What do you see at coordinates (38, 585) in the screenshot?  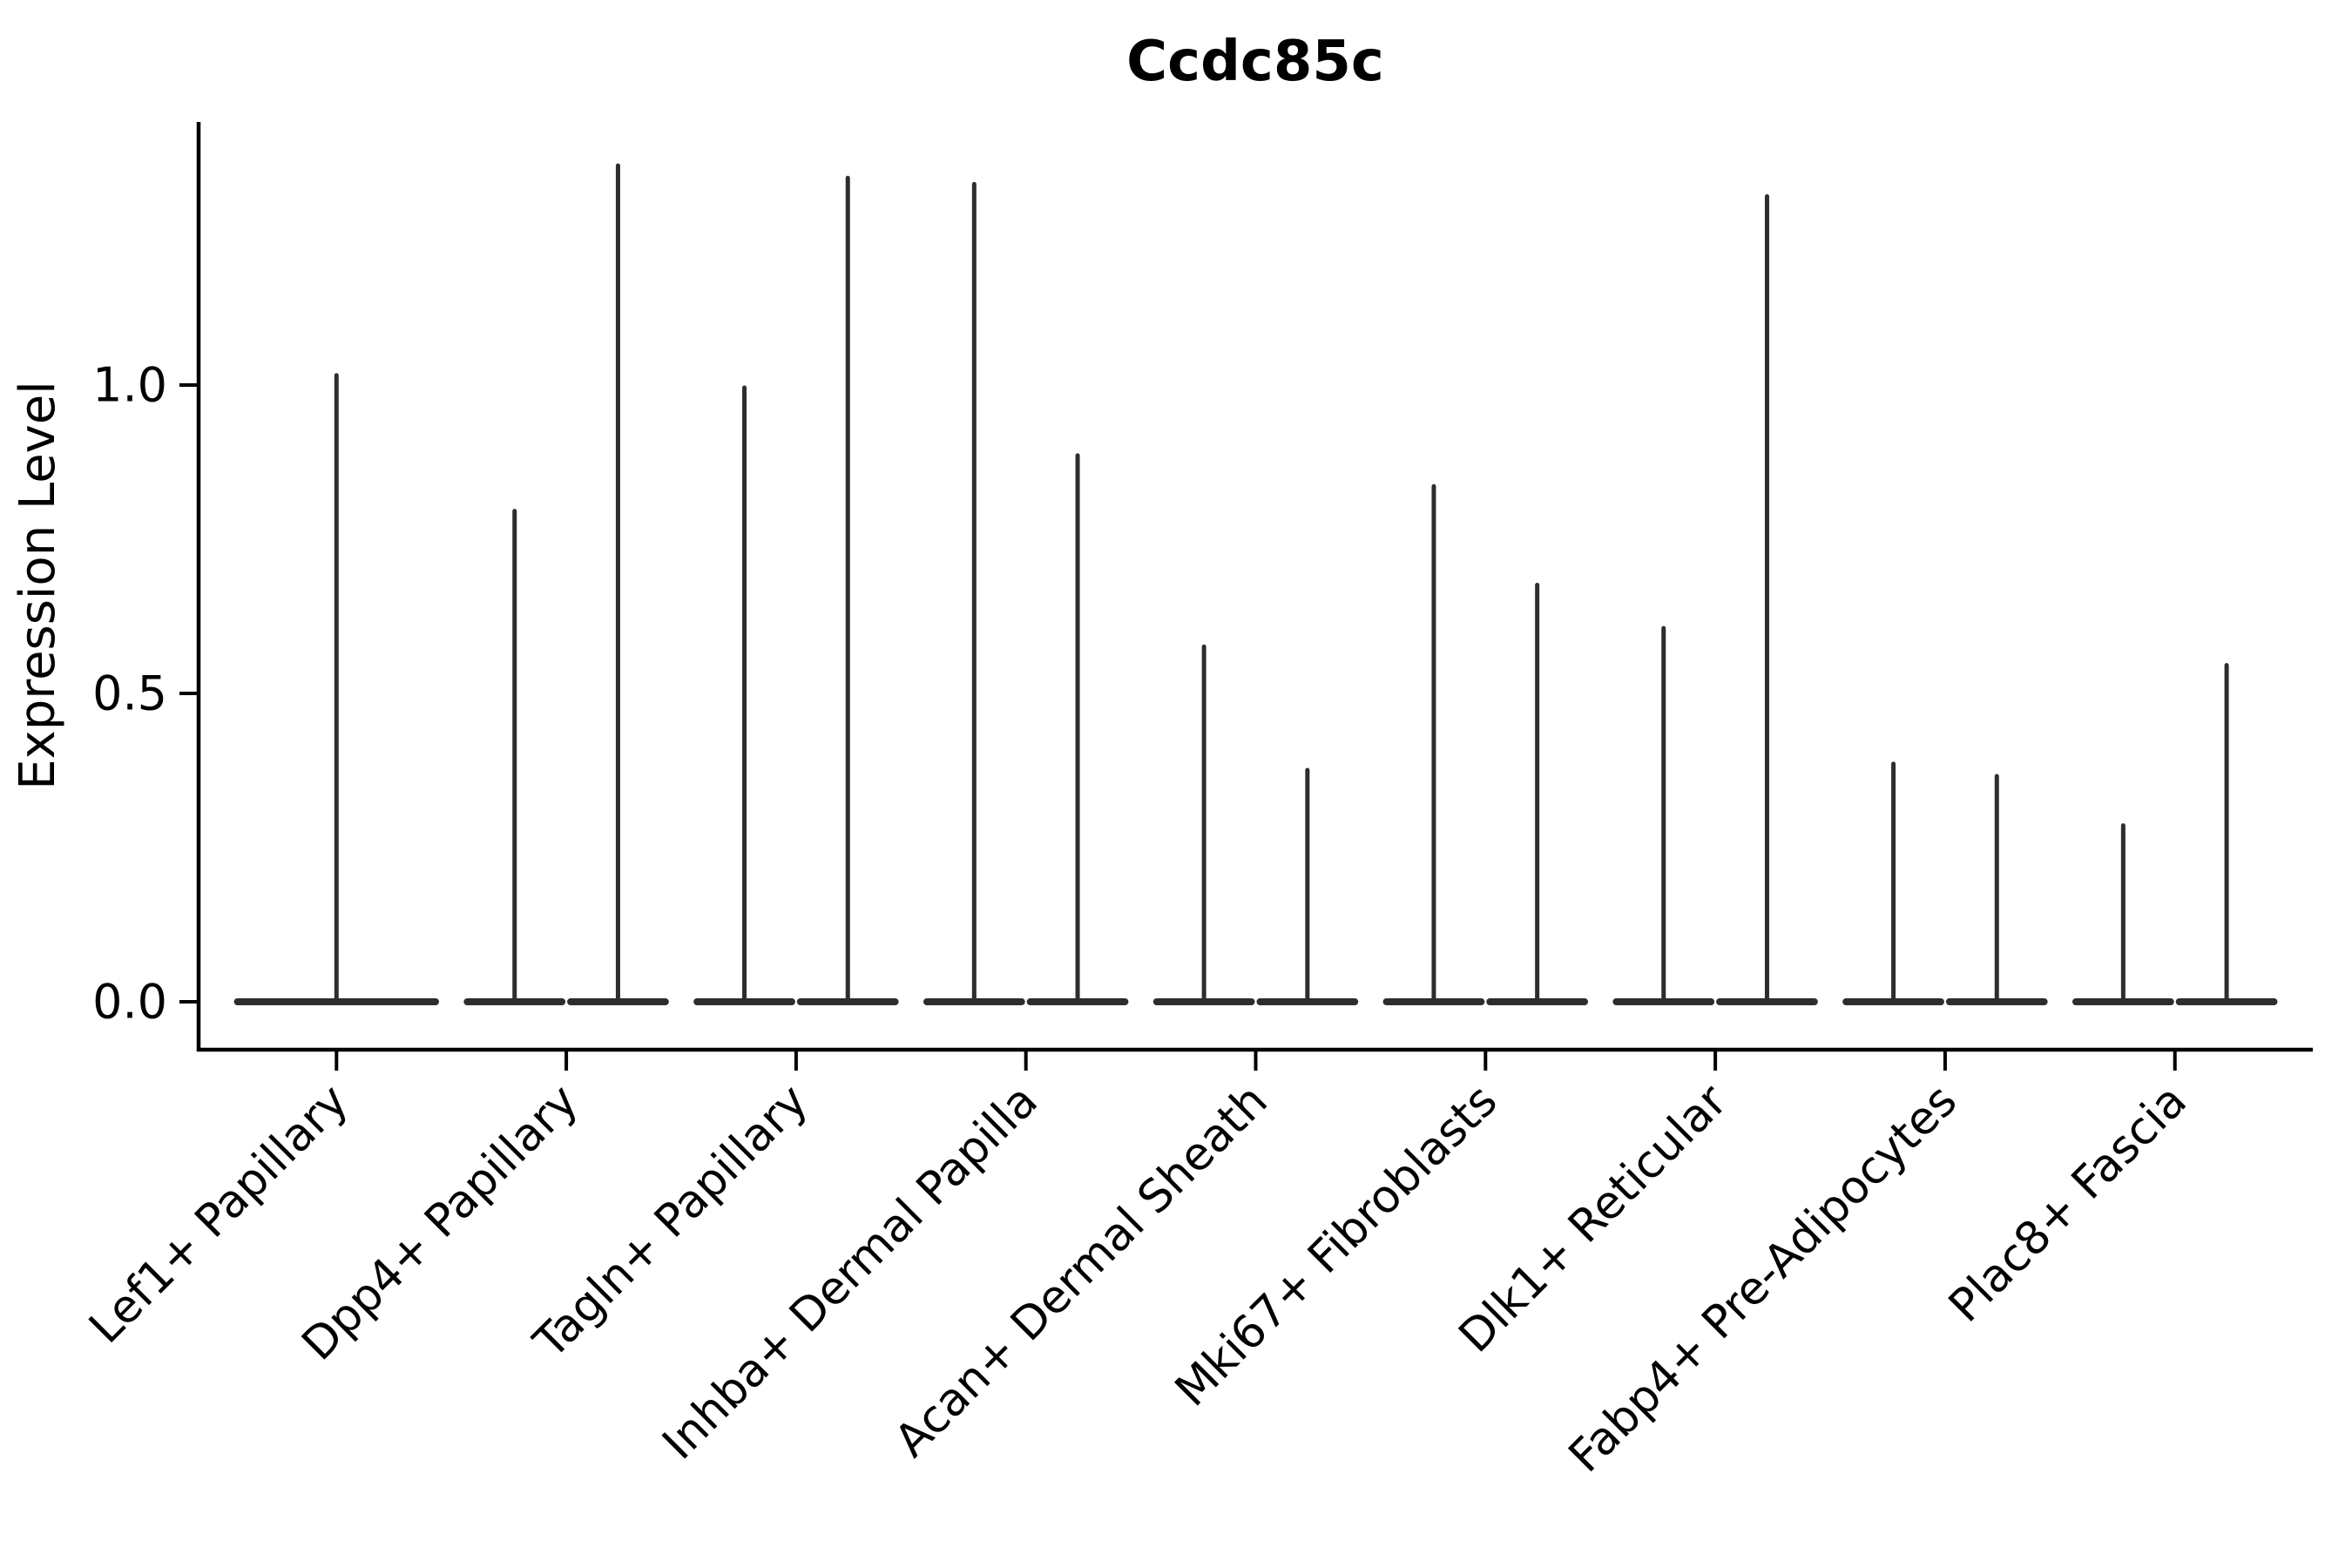 I see `y-axis-label: Expression Level` at bounding box center [38, 585].